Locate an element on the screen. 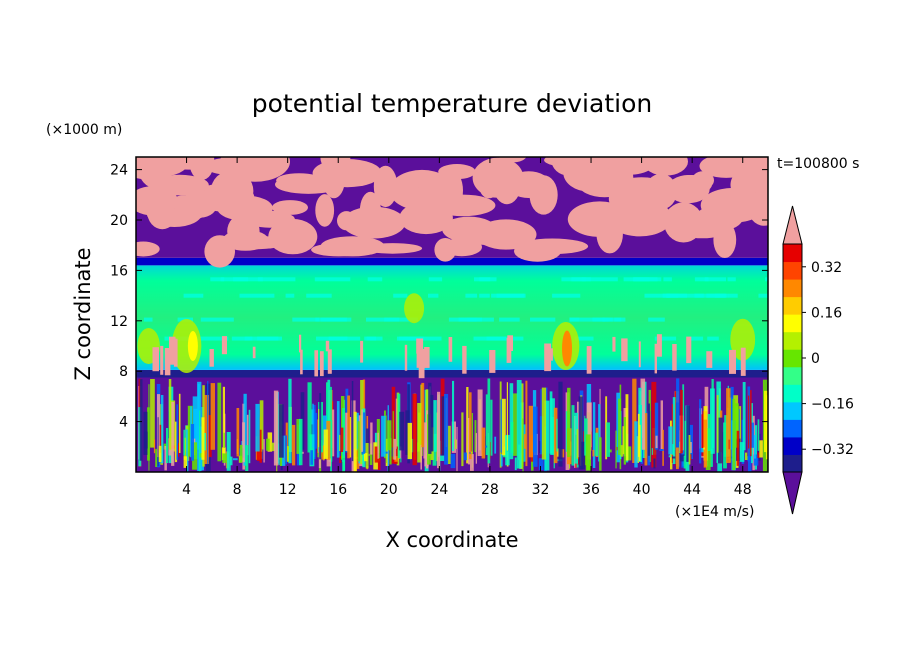  colorbar-extend-high is located at coordinates (792, 225).